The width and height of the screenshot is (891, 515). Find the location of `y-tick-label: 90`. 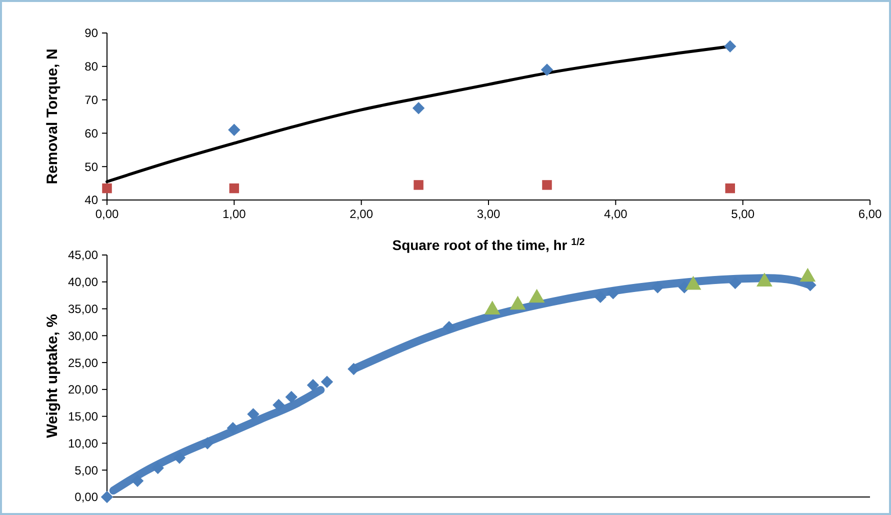

y-tick-label: 90 is located at coordinates (91, 33).